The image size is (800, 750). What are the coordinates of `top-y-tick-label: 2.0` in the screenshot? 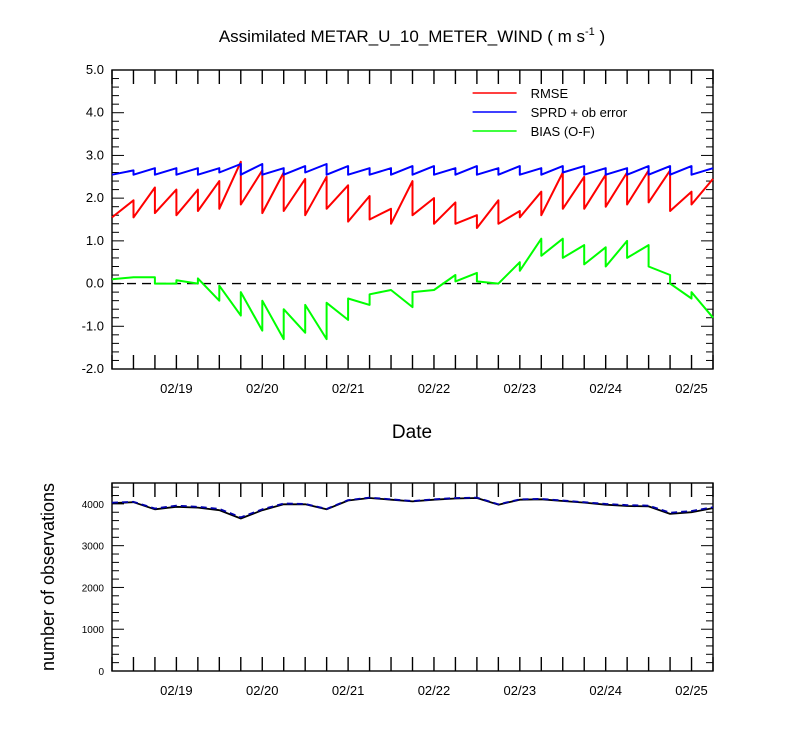 It's located at (95, 197).